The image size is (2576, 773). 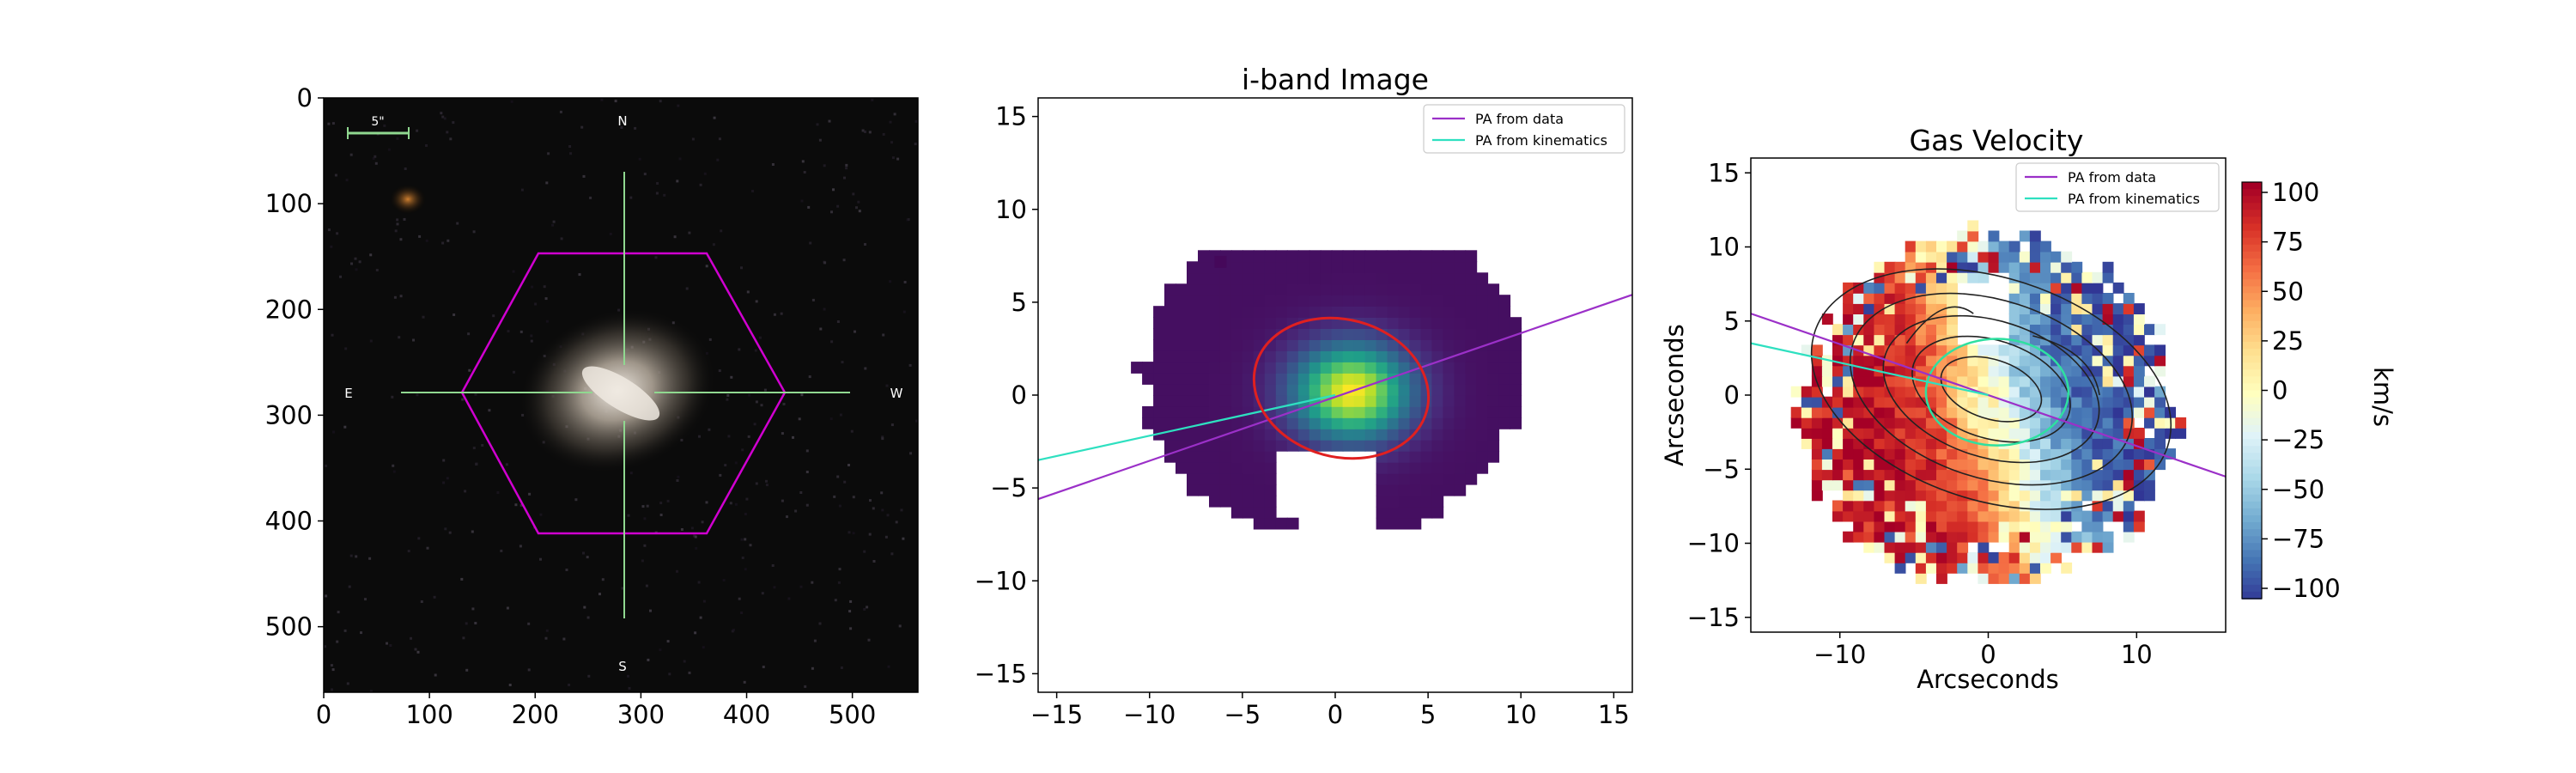 What do you see at coordinates (348, 393) in the screenshot?
I see `compass-east: E` at bounding box center [348, 393].